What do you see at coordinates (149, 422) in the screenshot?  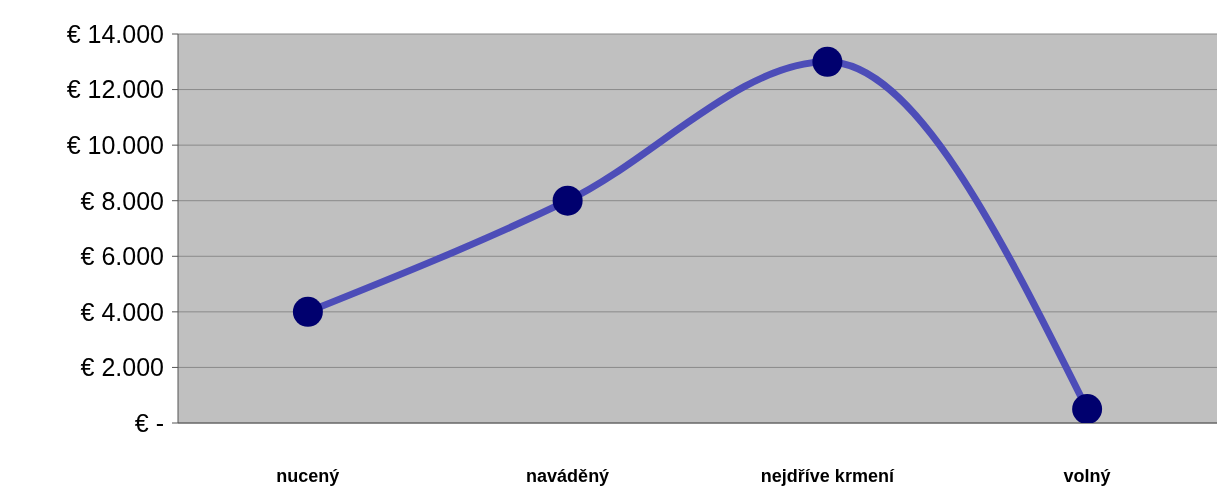 I see `y-tick-label: € -` at bounding box center [149, 422].